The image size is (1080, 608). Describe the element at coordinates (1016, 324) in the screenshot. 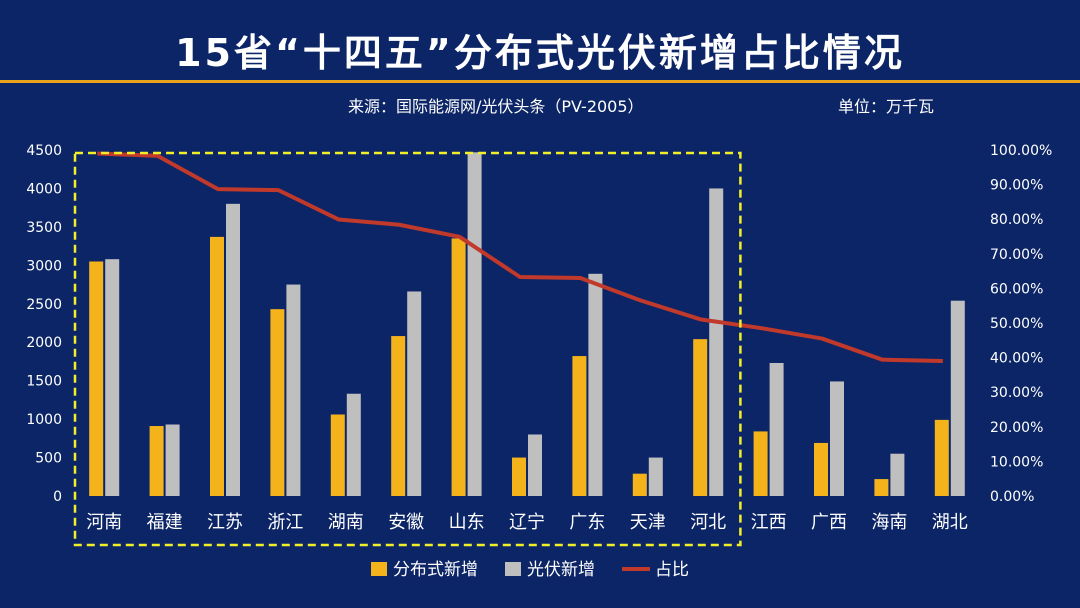

I see `right-axis-tick: 50.00%` at that location.